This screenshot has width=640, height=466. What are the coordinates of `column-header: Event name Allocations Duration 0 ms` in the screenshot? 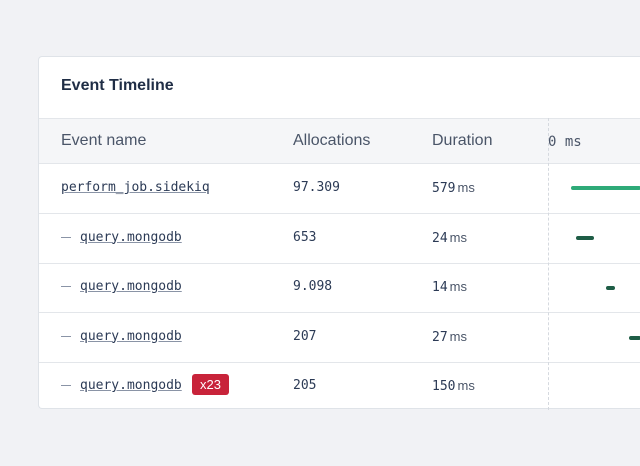 It's located at (339, 141).